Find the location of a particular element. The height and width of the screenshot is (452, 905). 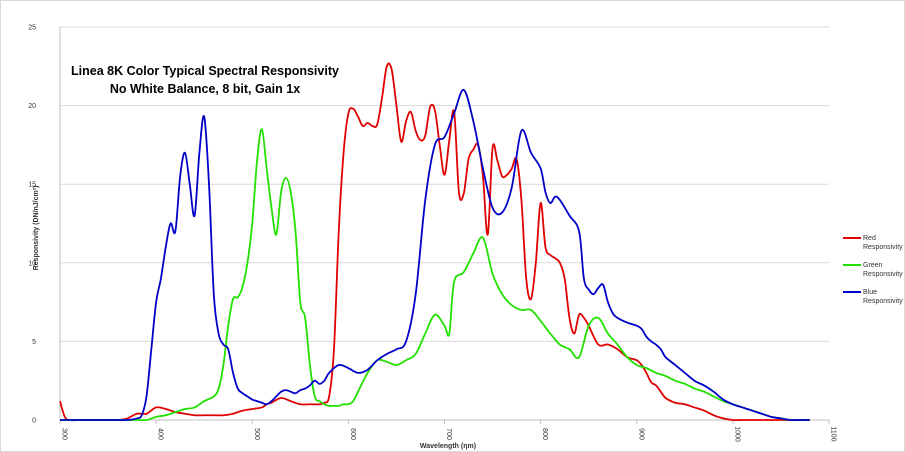

x-axis-label: Wavelength (ηm) is located at coordinates (448, 446).